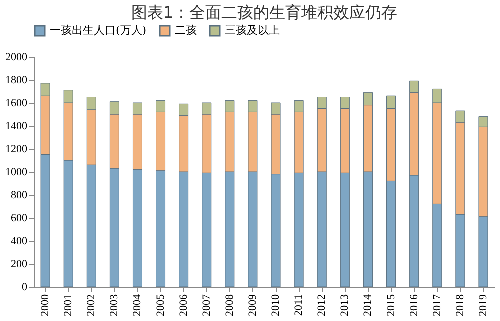 This screenshot has width=500, height=321. What do you see at coordinates (322, 305) in the screenshot?
I see `x-tick-label: 2012` at bounding box center [322, 305].